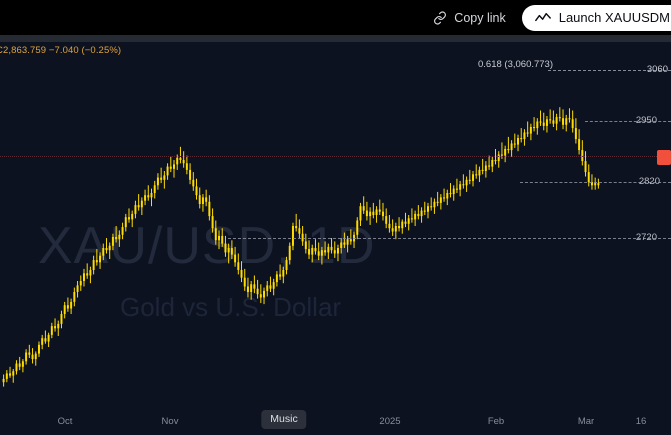 The image size is (671, 435). What do you see at coordinates (335, 17) in the screenshot?
I see `top-toolbar: Copy link Launch XAUUSDM` at bounding box center [335, 17].